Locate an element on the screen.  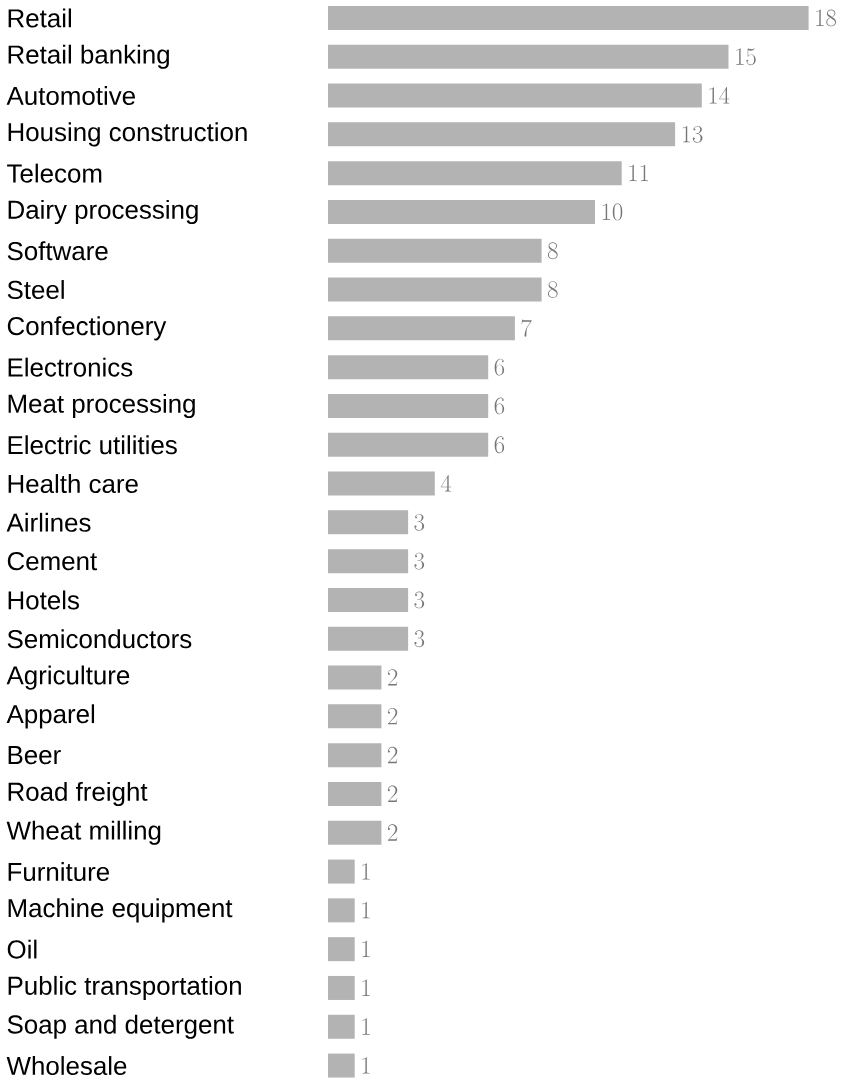
y-tick-label: Wholesale is located at coordinates (66, 1066).